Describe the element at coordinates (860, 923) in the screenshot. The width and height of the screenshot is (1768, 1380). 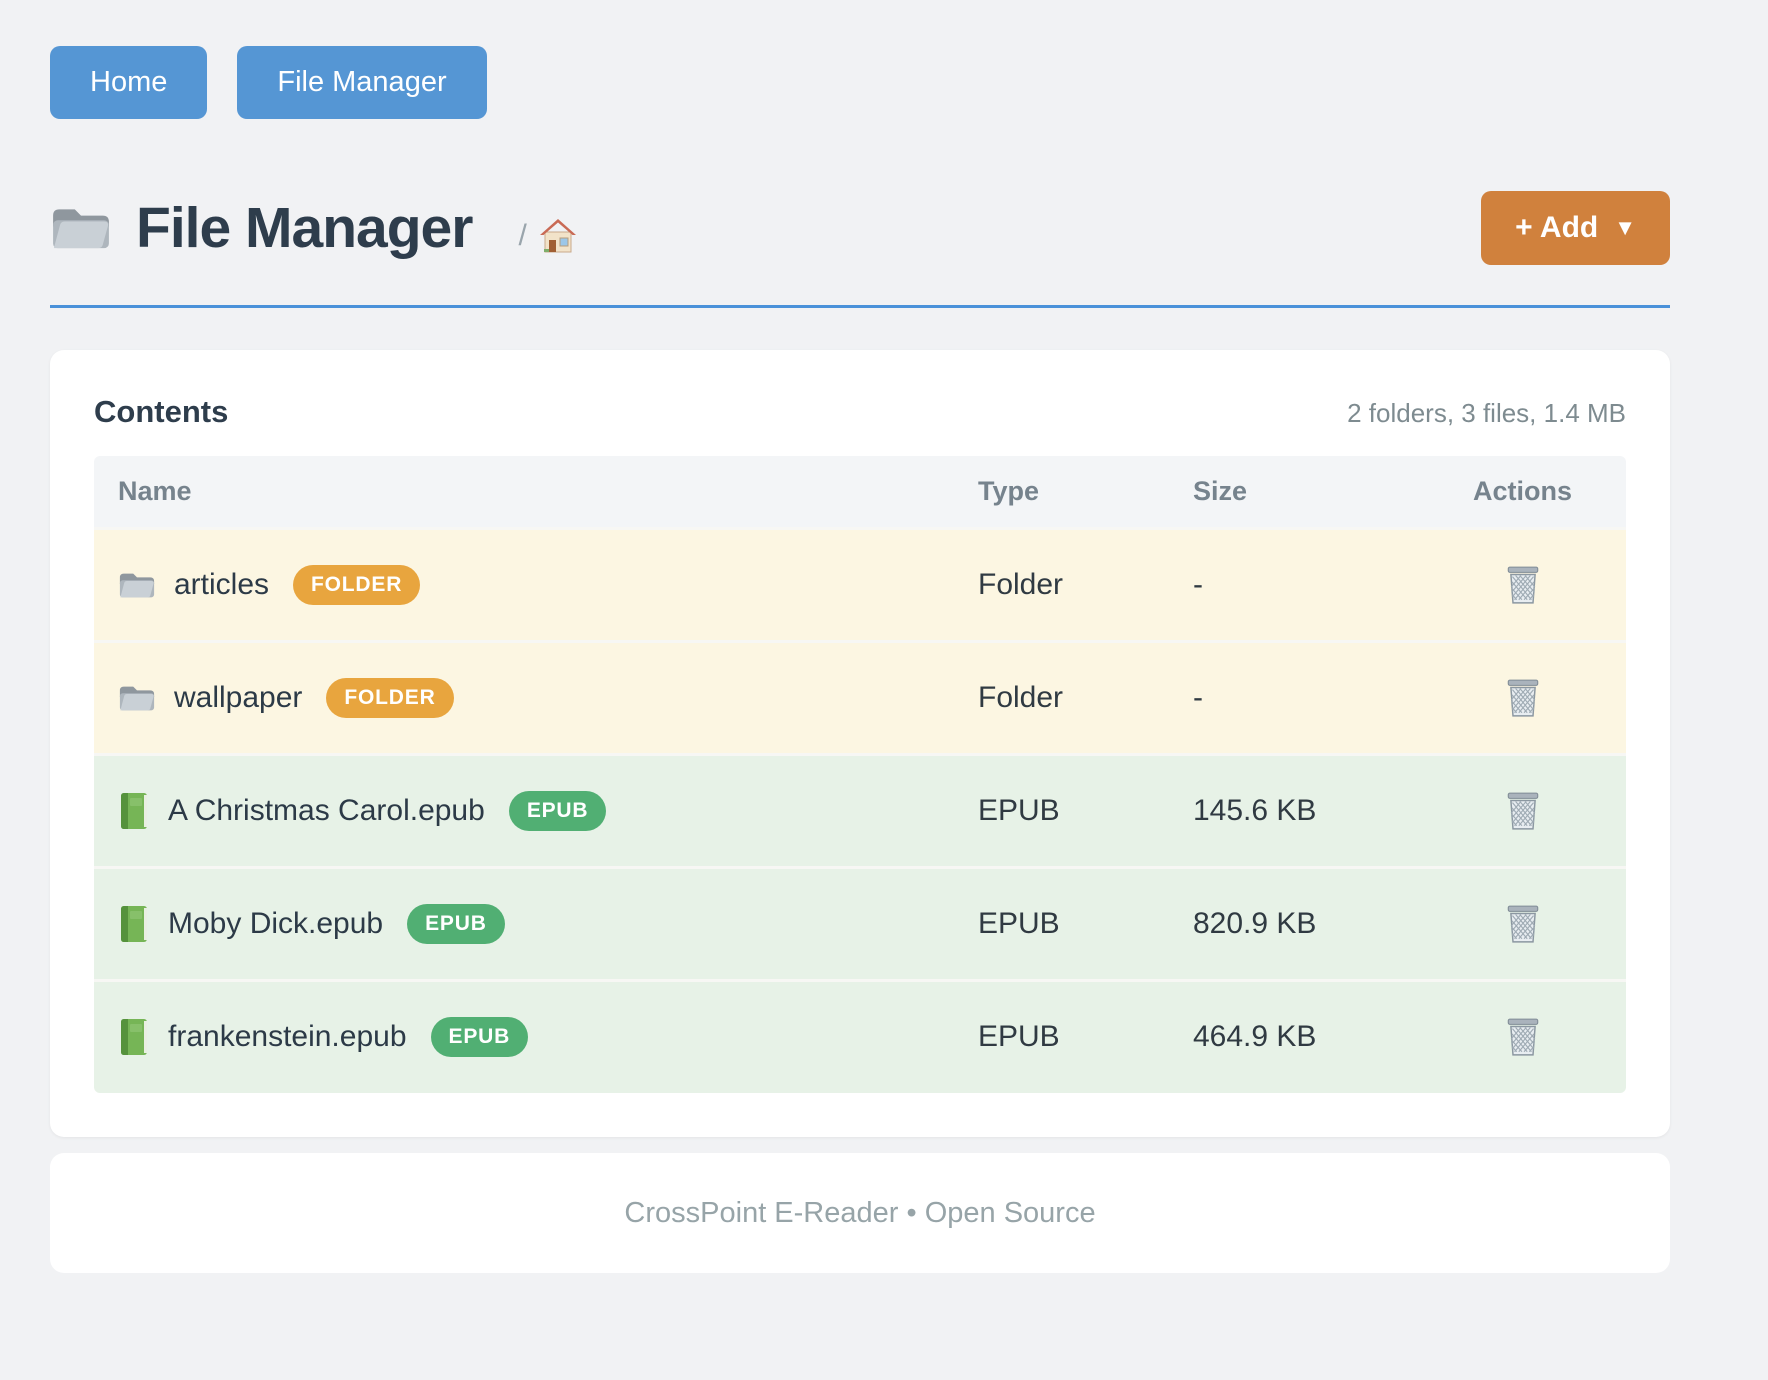
I see `table-row: Moby Dick.epub EPUB EPUB 820.9 KB` at that location.